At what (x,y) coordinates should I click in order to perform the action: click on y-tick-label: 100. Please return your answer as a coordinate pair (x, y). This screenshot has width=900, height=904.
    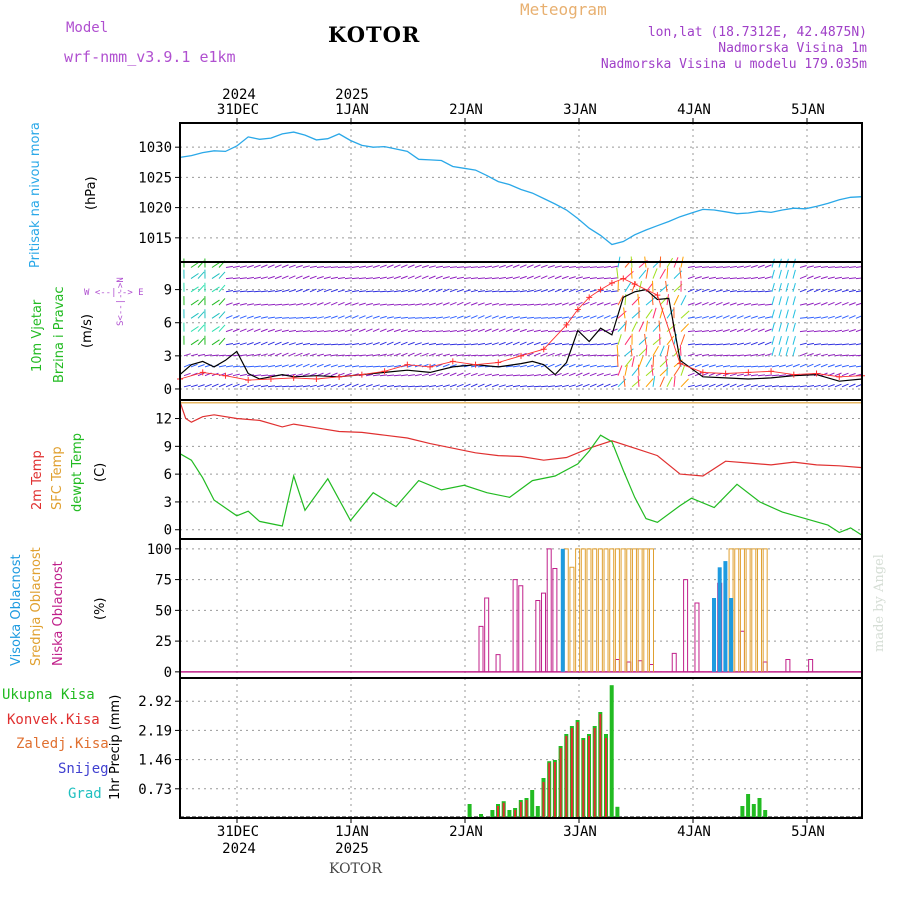
    Looking at the image, I should click on (159, 550).